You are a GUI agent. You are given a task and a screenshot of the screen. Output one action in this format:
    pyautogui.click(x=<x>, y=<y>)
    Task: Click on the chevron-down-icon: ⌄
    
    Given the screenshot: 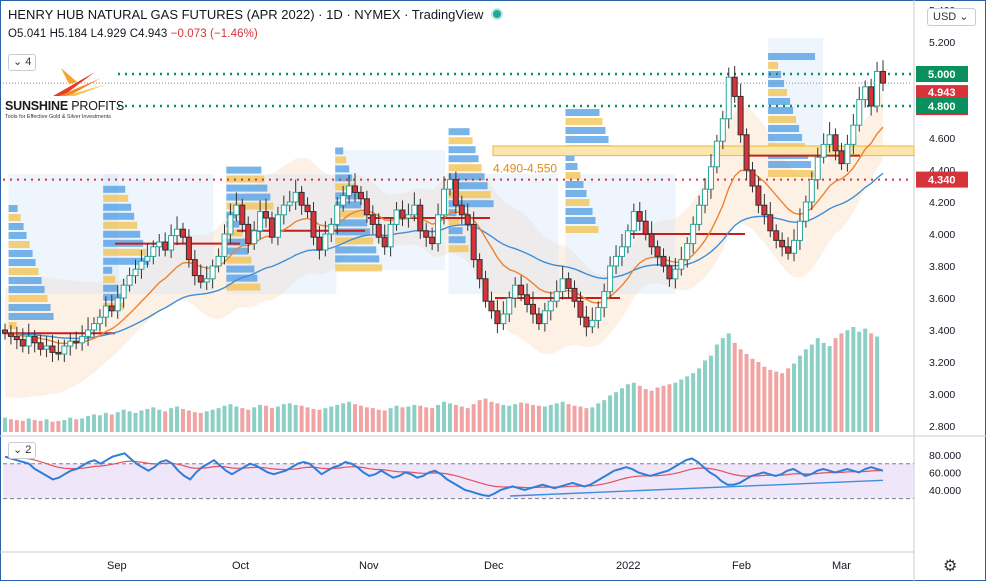 What is the action you would take?
    pyautogui.click(x=18, y=62)
    